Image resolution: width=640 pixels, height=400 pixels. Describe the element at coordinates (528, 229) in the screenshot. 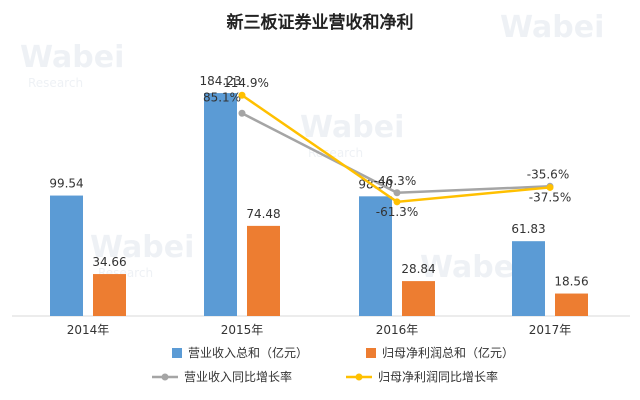

I see `bar-data-label: 61.83` at that location.